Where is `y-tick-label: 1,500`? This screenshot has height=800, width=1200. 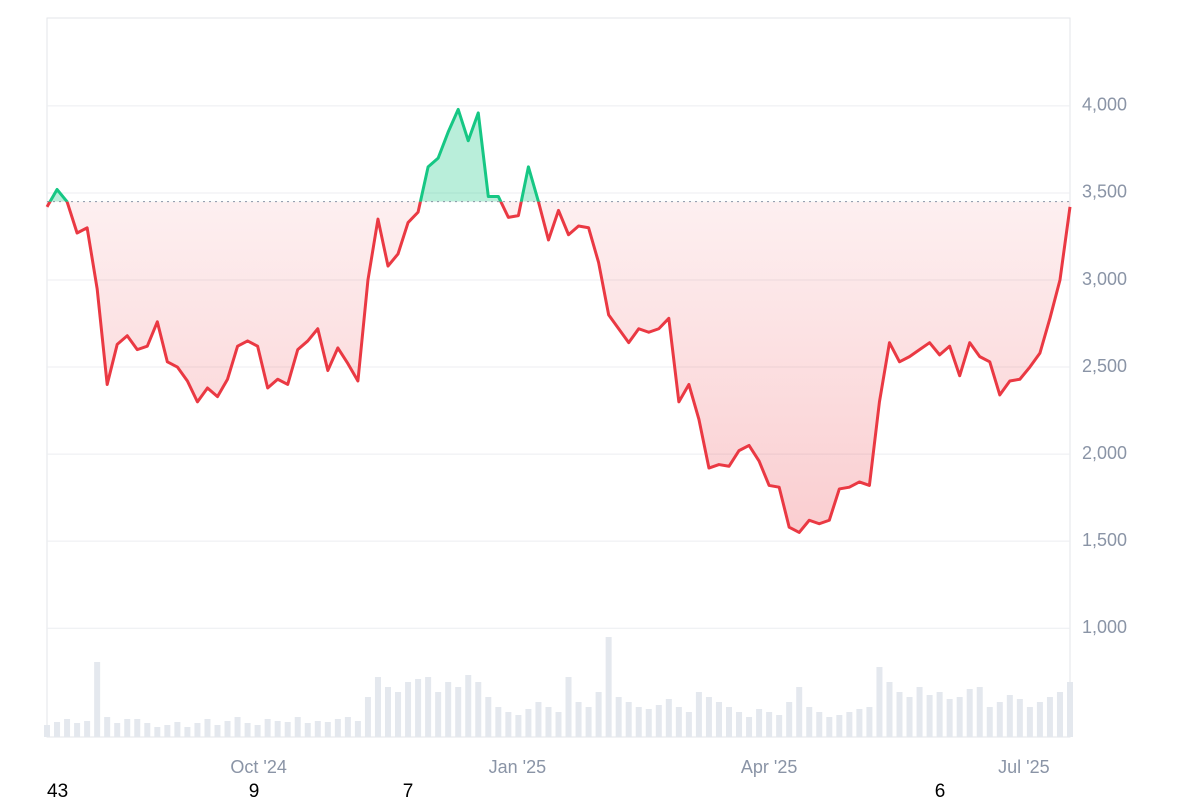 y-tick-label: 1,500 is located at coordinates (1104, 540).